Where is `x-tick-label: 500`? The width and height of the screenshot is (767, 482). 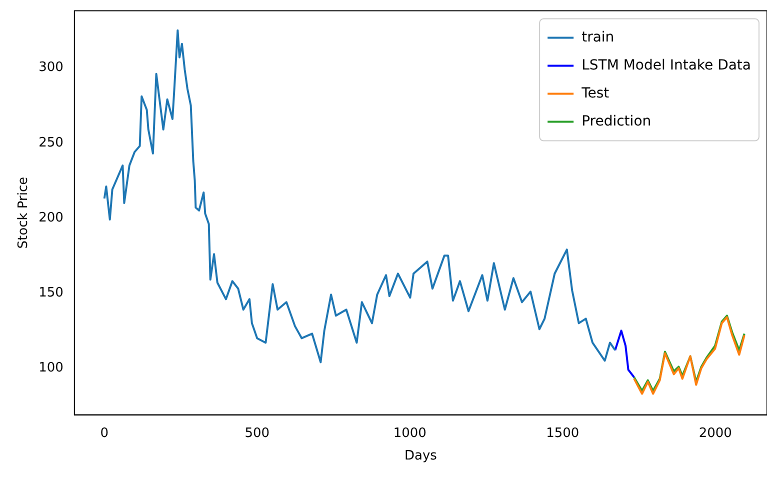 x-tick-label: 500 is located at coordinates (257, 433).